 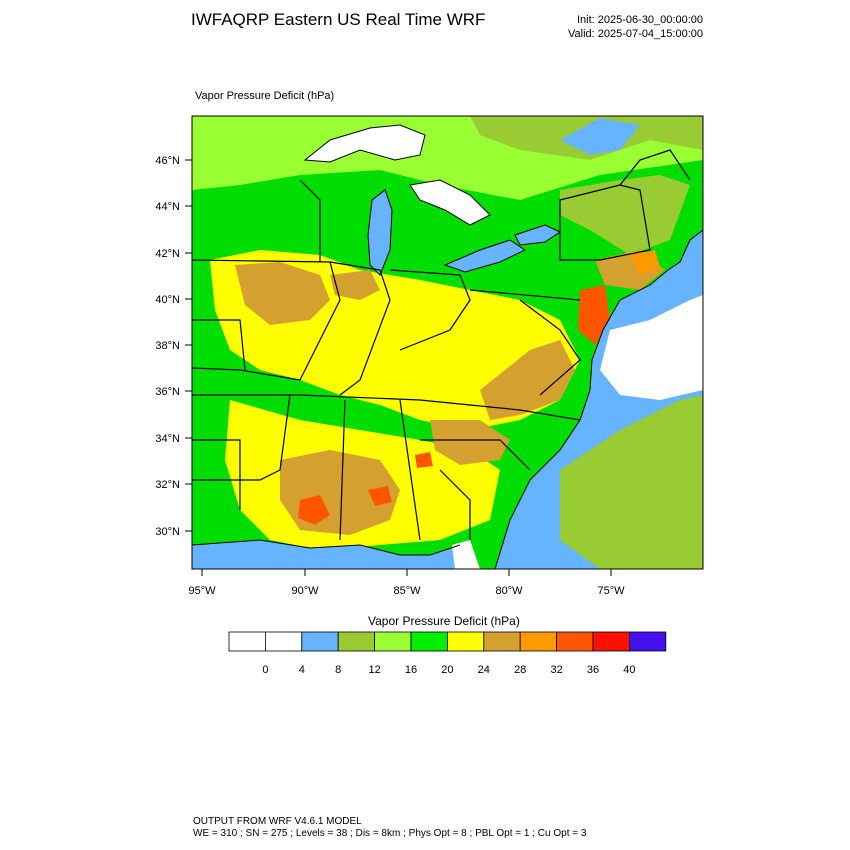 What do you see at coordinates (380, 232) in the screenshot?
I see `lake-michigan` at bounding box center [380, 232].